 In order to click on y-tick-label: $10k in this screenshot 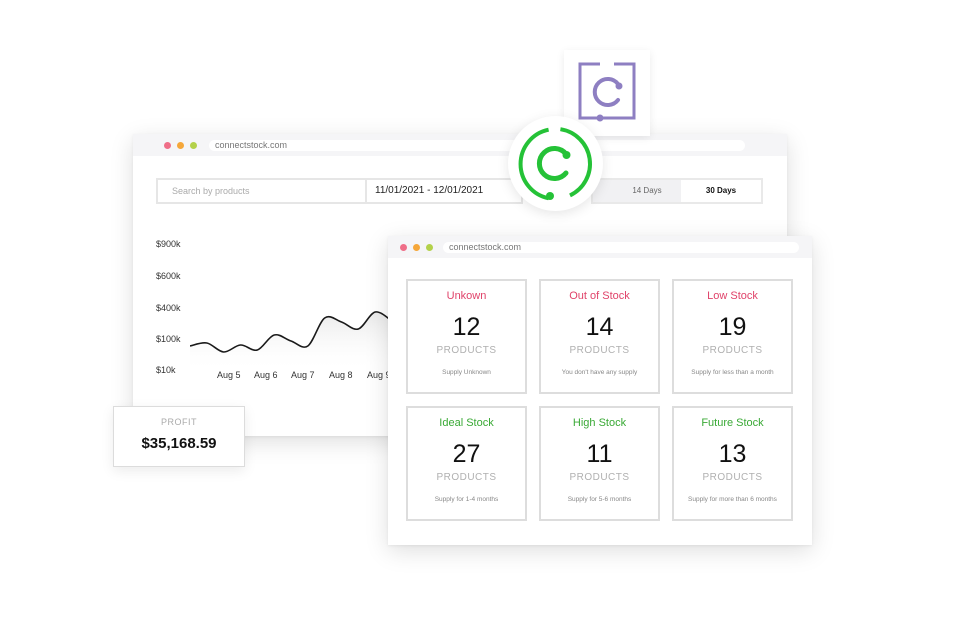, I will do `click(166, 370)`.